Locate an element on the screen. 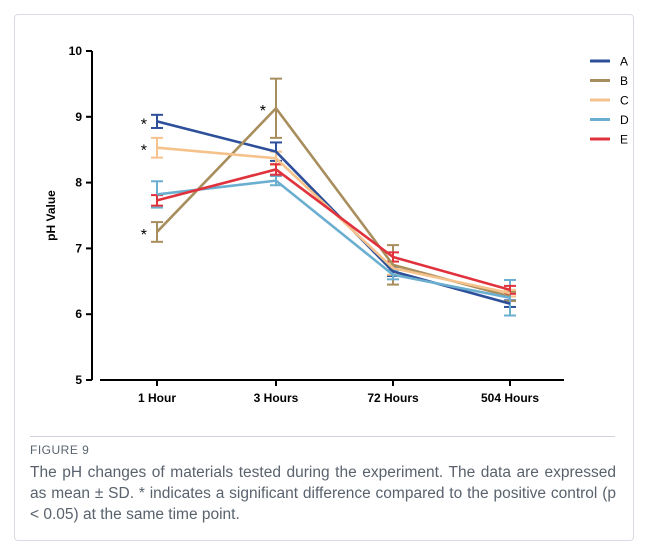 This screenshot has height=553, width=646. y-tick-label: 8 is located at coordinates (78, 183).